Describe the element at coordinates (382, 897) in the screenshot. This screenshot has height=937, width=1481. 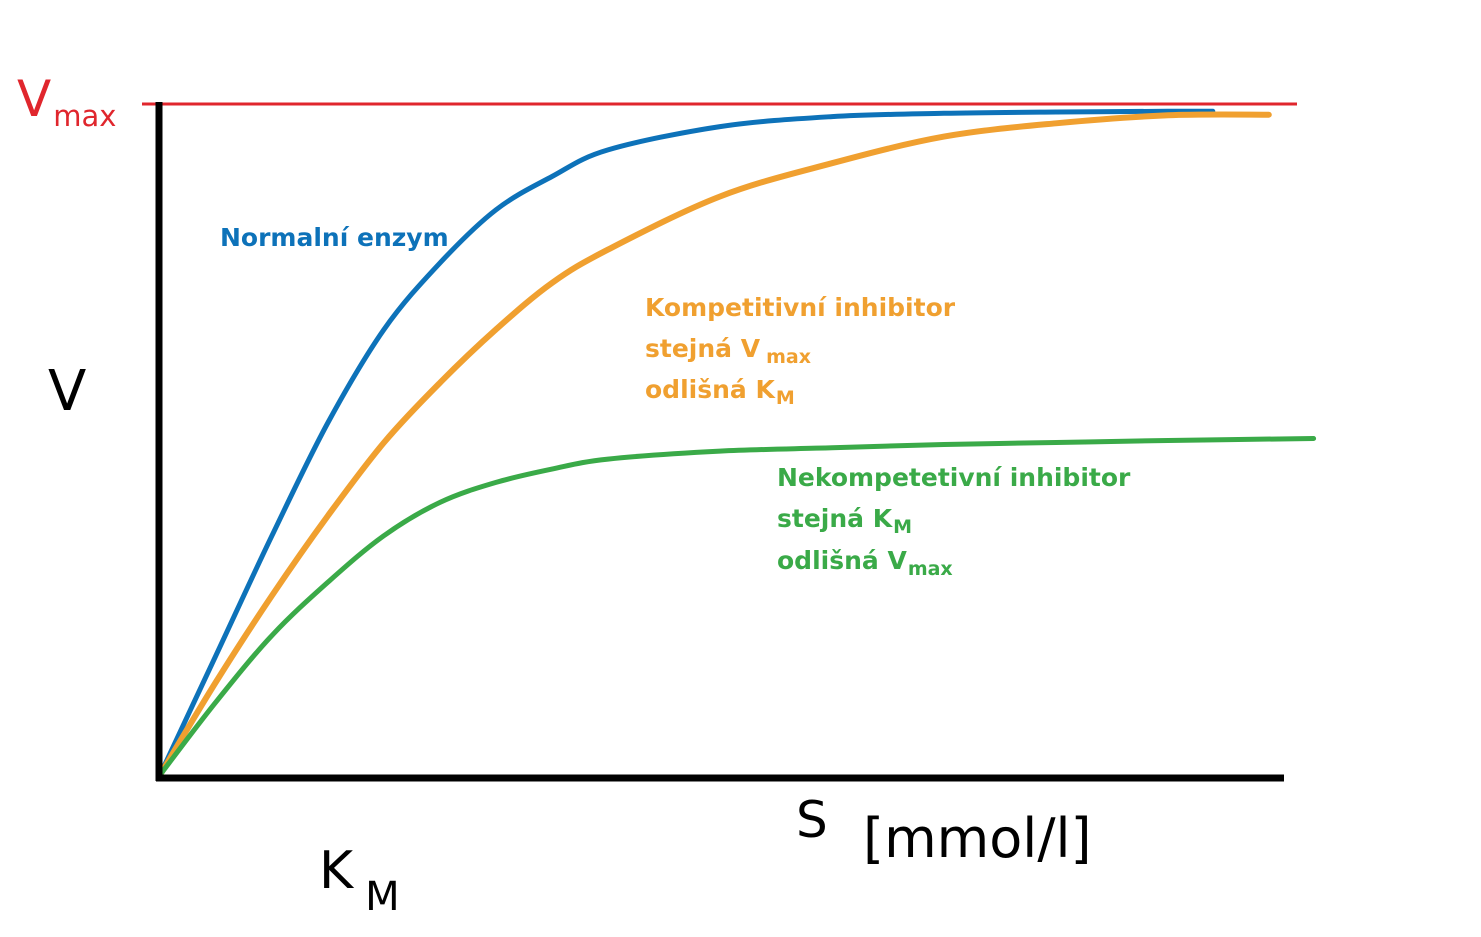
I see `km-label-sub: M` at that location.